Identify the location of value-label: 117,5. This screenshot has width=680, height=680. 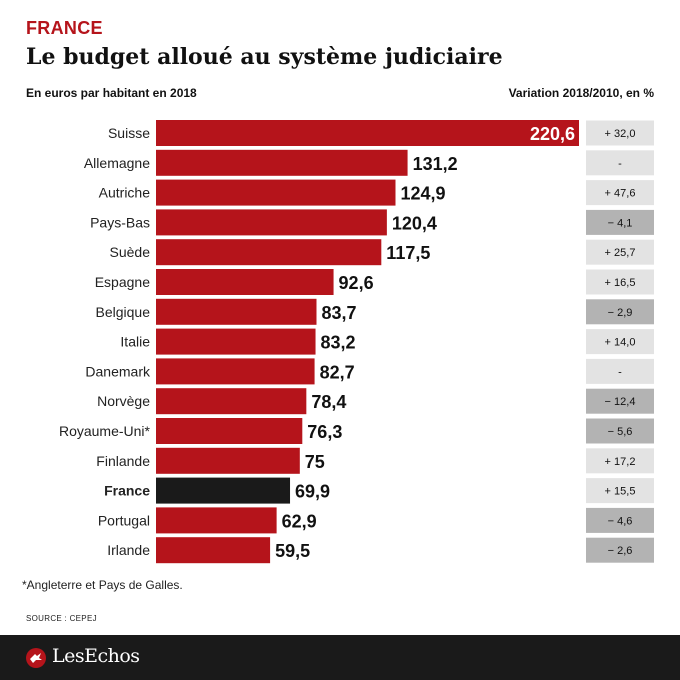
(408, 253).